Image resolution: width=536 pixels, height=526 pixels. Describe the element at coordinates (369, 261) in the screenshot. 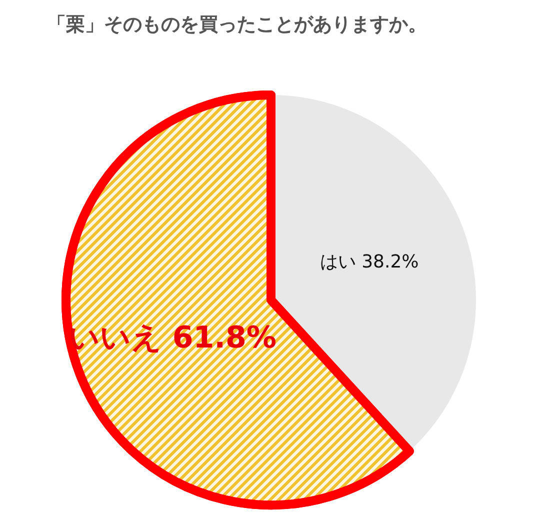

I see `slice-label: はい 38.2%` at that location.